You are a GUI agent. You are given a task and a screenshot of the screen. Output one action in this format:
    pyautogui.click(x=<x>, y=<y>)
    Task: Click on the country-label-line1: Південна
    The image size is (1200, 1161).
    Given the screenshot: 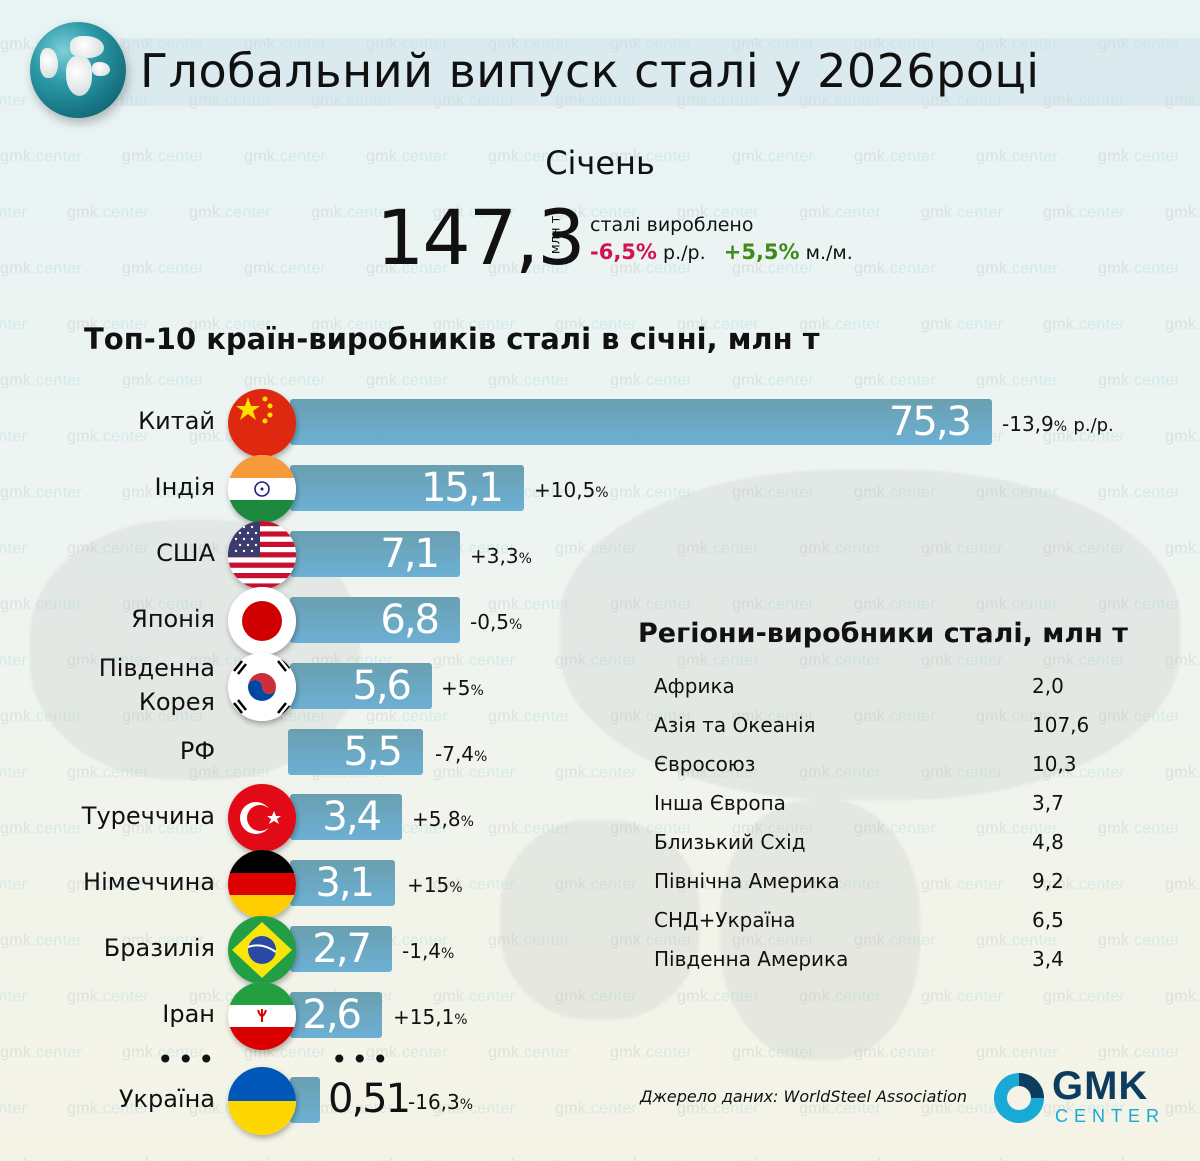 What is the action you would take?
    pyautogui.click(x=156, y=668)
    